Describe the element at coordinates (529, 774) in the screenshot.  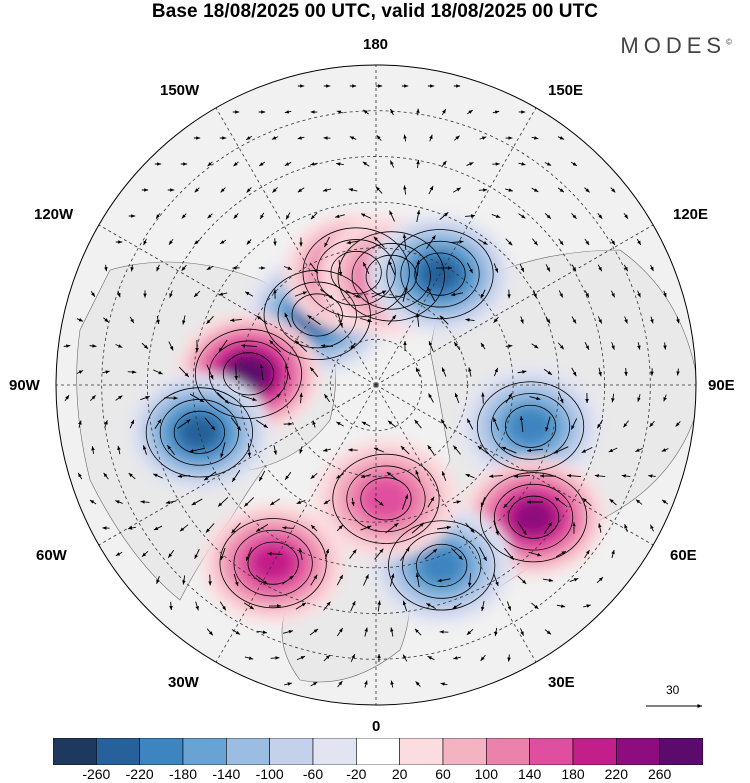
I see `colorbar-label: 140` at that location.